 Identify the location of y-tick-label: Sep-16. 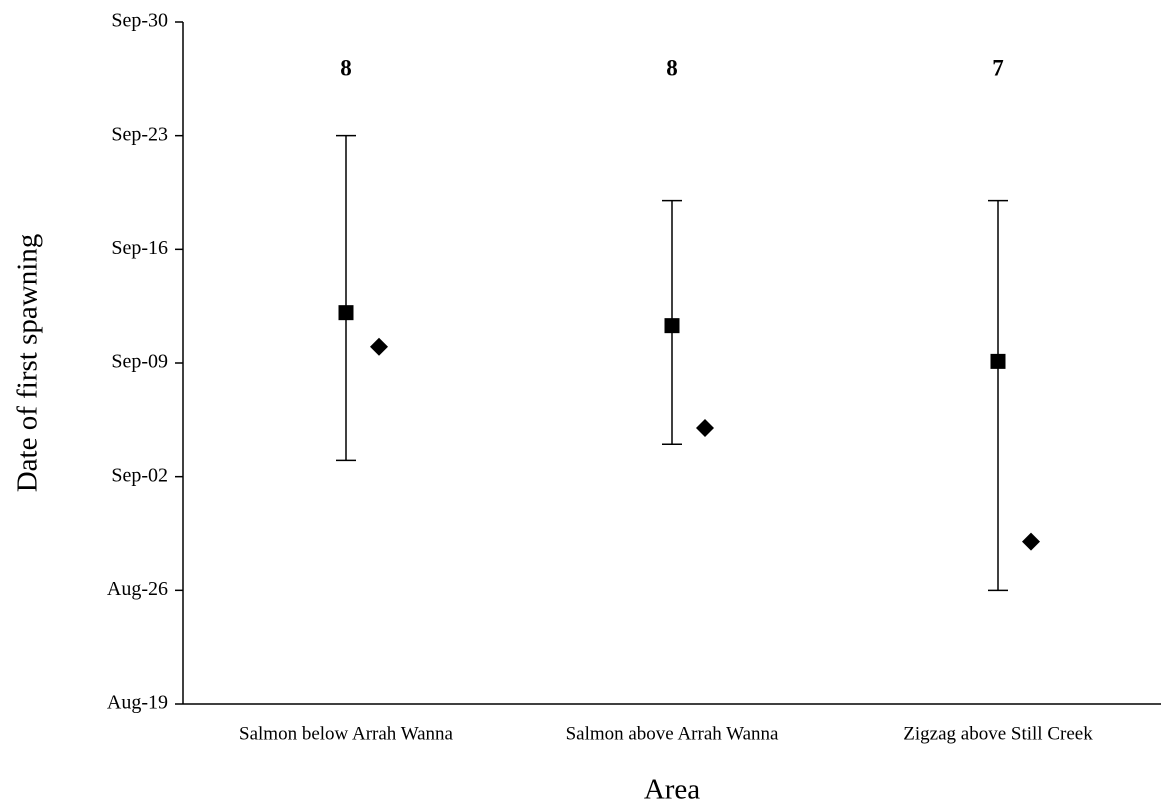
(139, 248).